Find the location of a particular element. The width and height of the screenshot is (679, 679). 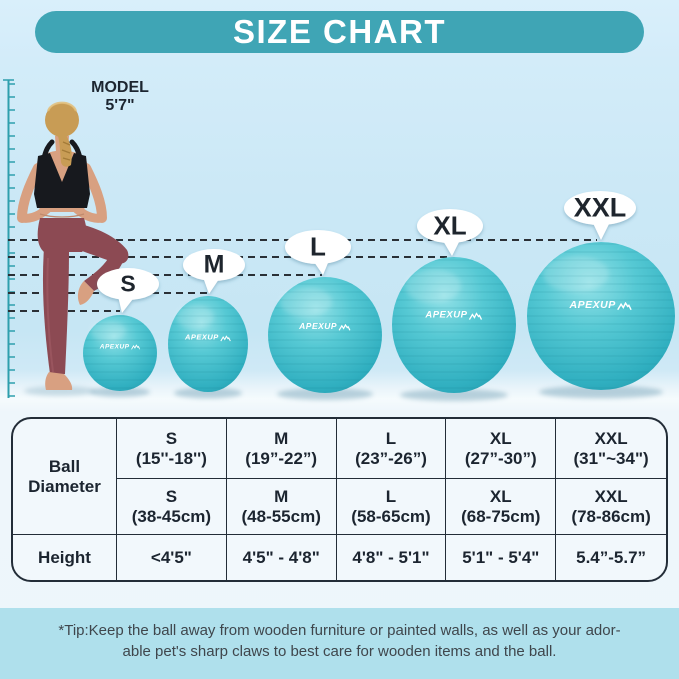

size-bubble-m is located at coordinates (214, 271).